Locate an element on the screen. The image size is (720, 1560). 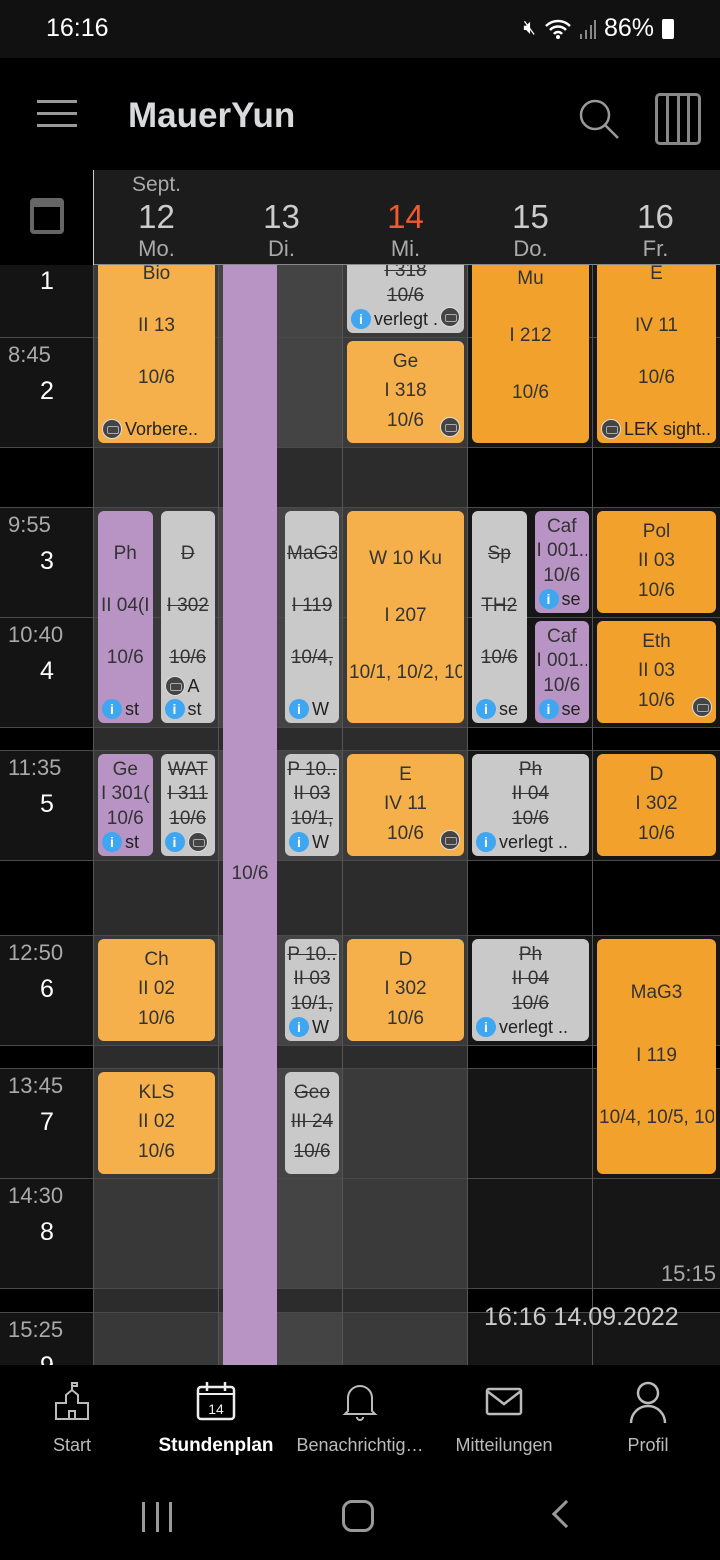
lesson-room: I 318 is located at coordinates (405, 390).